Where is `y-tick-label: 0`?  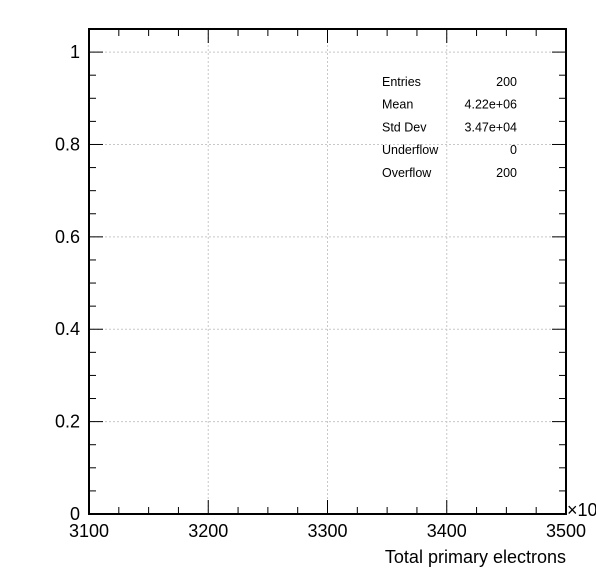 y-tick-label: 0 is located at coordinates (75, 514).